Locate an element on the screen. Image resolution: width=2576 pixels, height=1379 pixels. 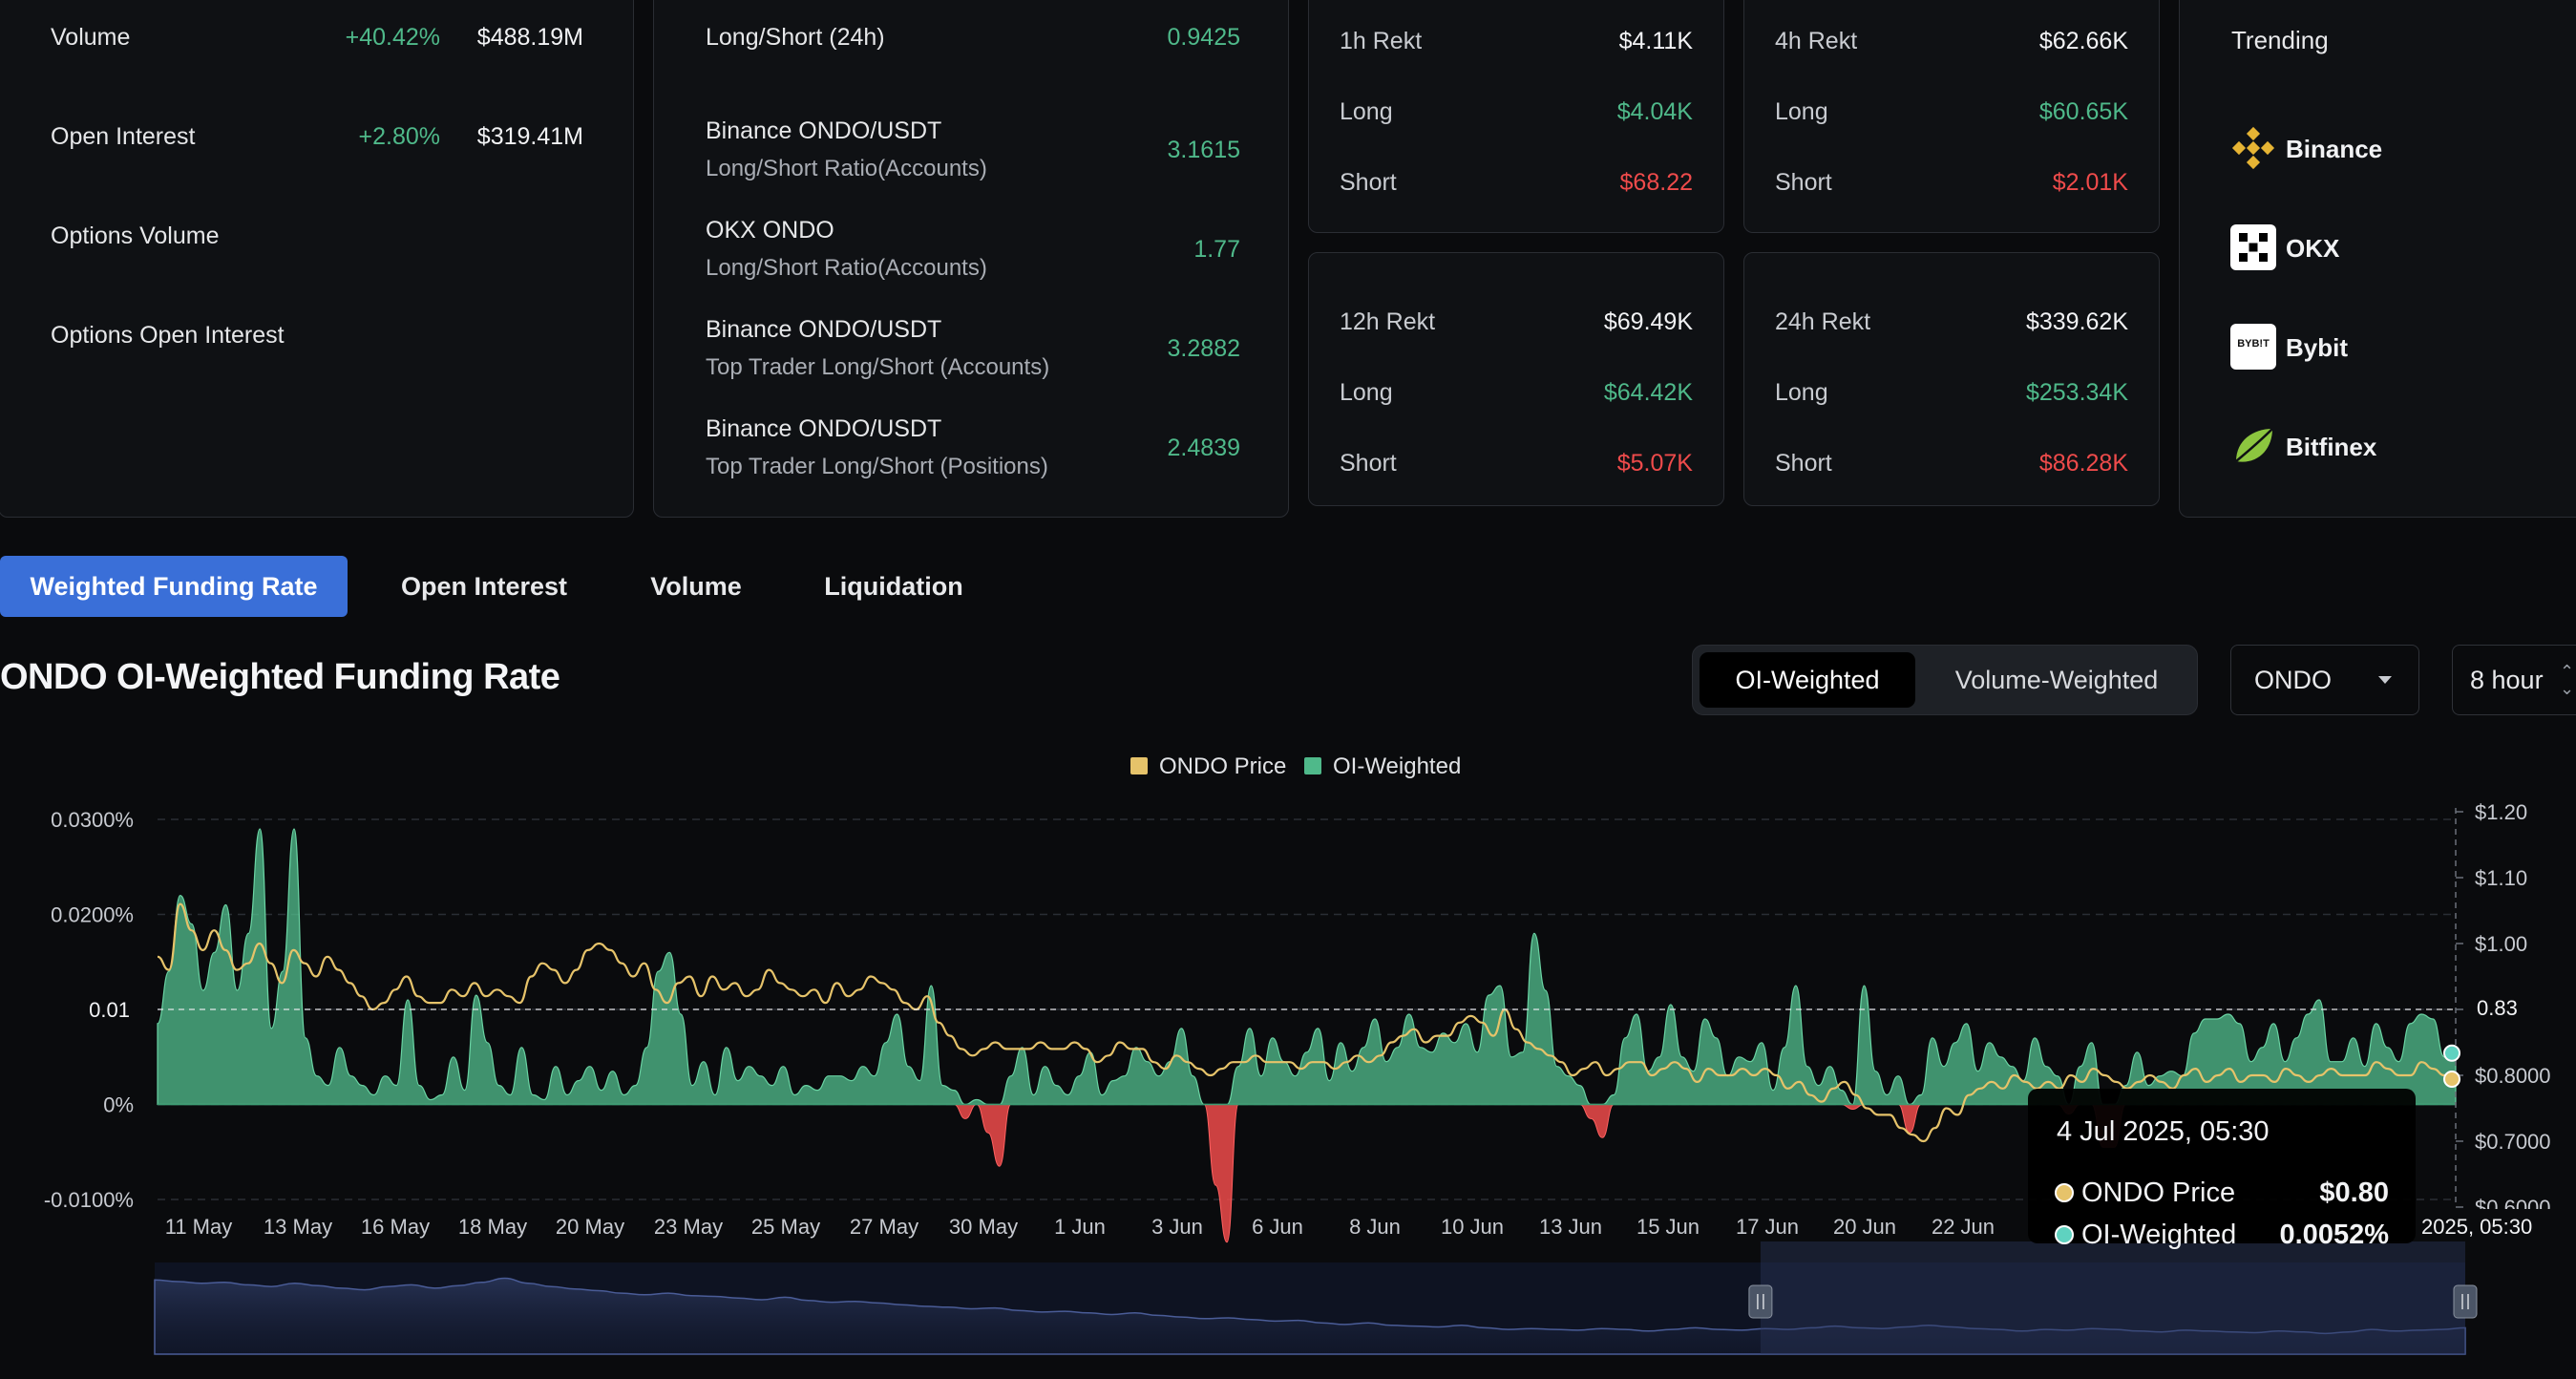
rekt-title: 12h Rekt is located at coordinates (1388, 321).